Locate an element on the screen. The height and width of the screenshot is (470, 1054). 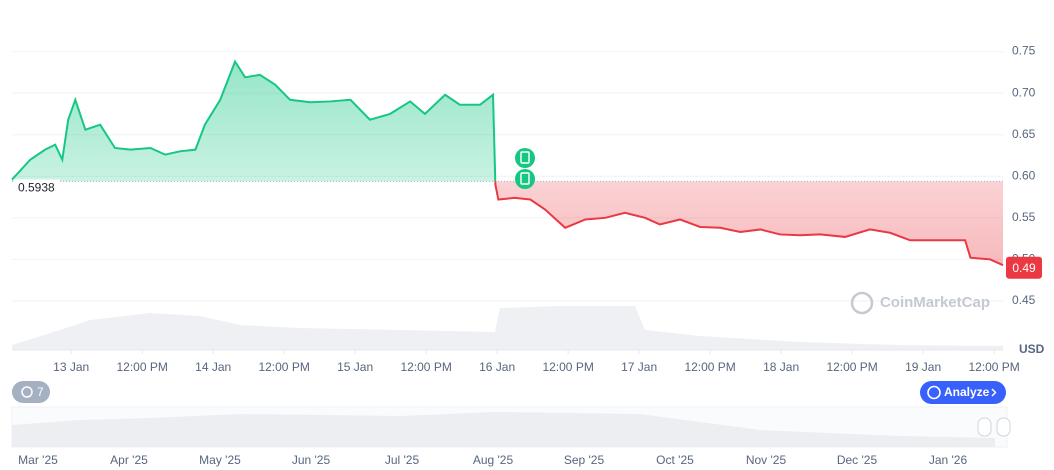
navigator-label: Oct '25 is located at coordinates (675, 460).